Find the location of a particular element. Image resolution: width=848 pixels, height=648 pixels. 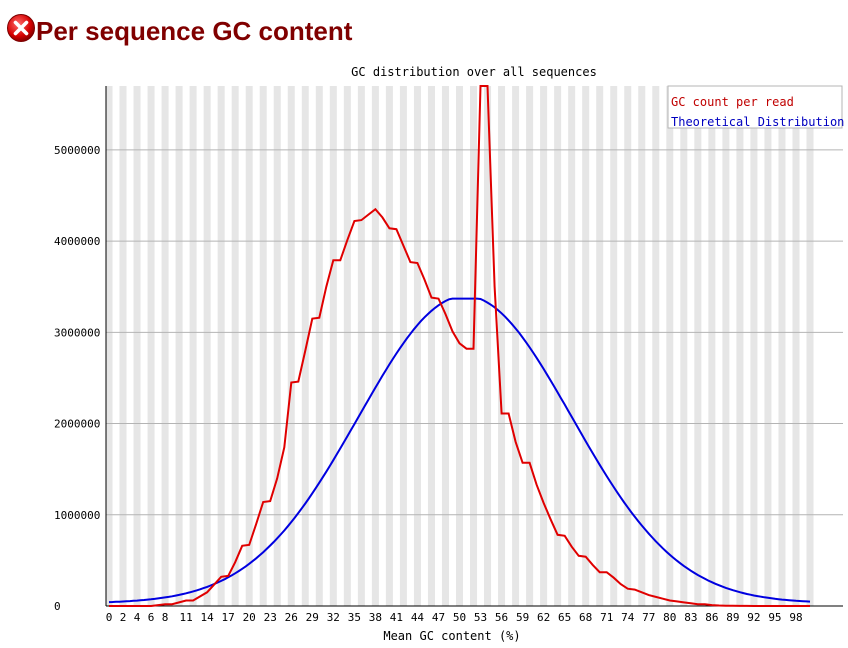

x-tick-label: 17 is located at coordinates (228, 617).